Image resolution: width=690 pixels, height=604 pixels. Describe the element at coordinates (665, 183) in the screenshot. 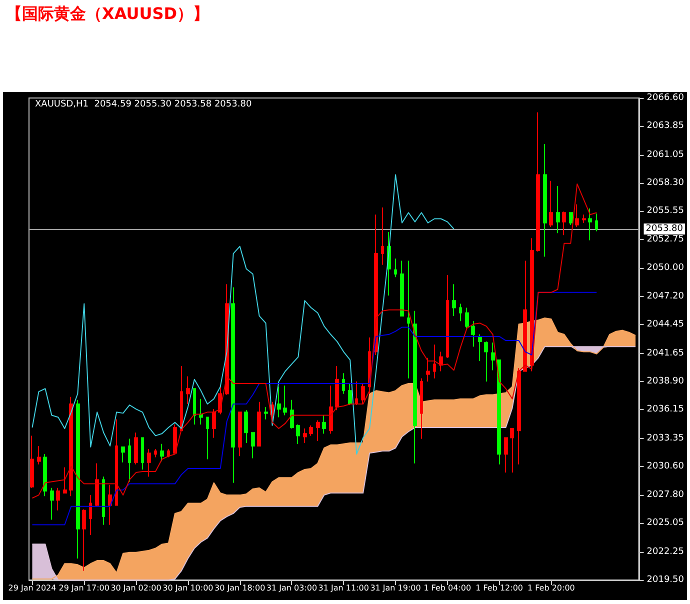

I see `y-tick-label: 2058.30` at that location.